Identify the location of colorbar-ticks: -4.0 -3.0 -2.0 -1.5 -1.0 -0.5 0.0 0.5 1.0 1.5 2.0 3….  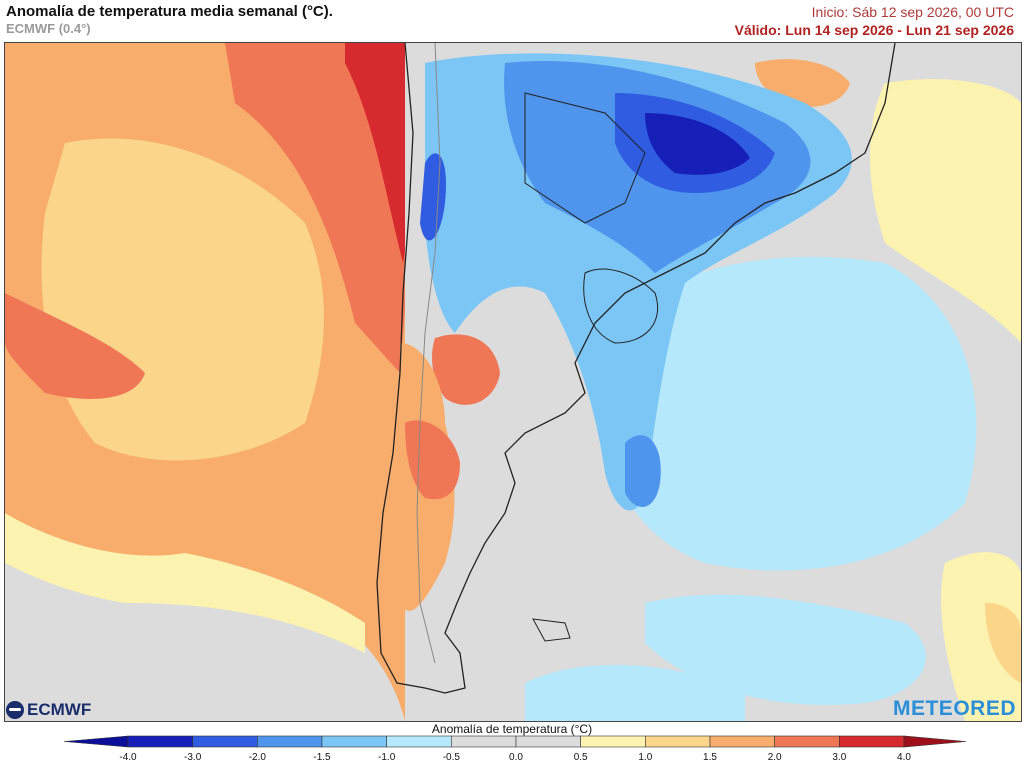
(512, 759).